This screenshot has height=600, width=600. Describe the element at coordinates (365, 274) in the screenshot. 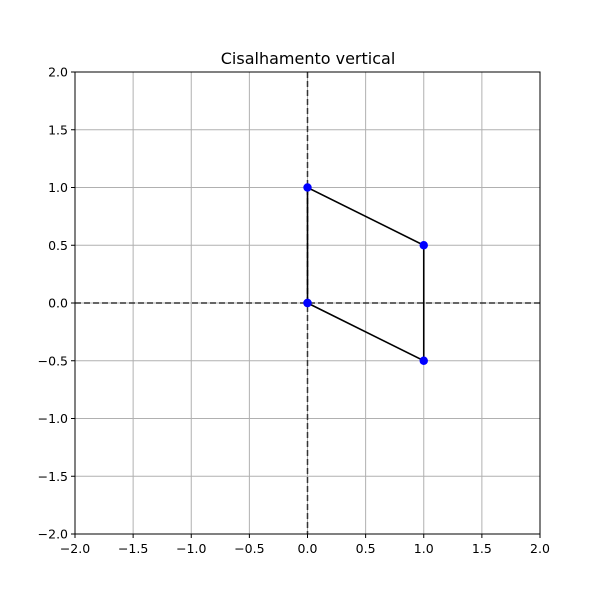

I see `series-layer` at that location.